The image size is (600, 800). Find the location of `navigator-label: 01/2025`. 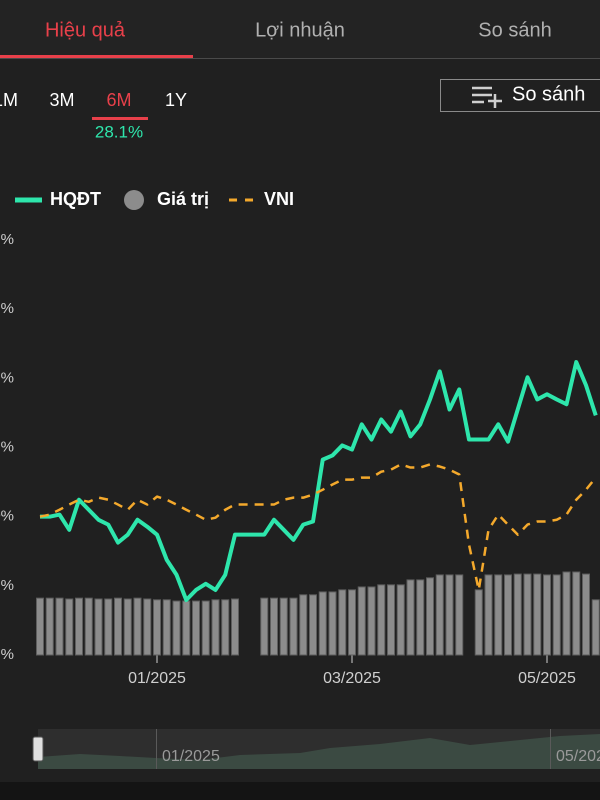

navigator-label: 01/2025 is located at coordinates (191, 756).